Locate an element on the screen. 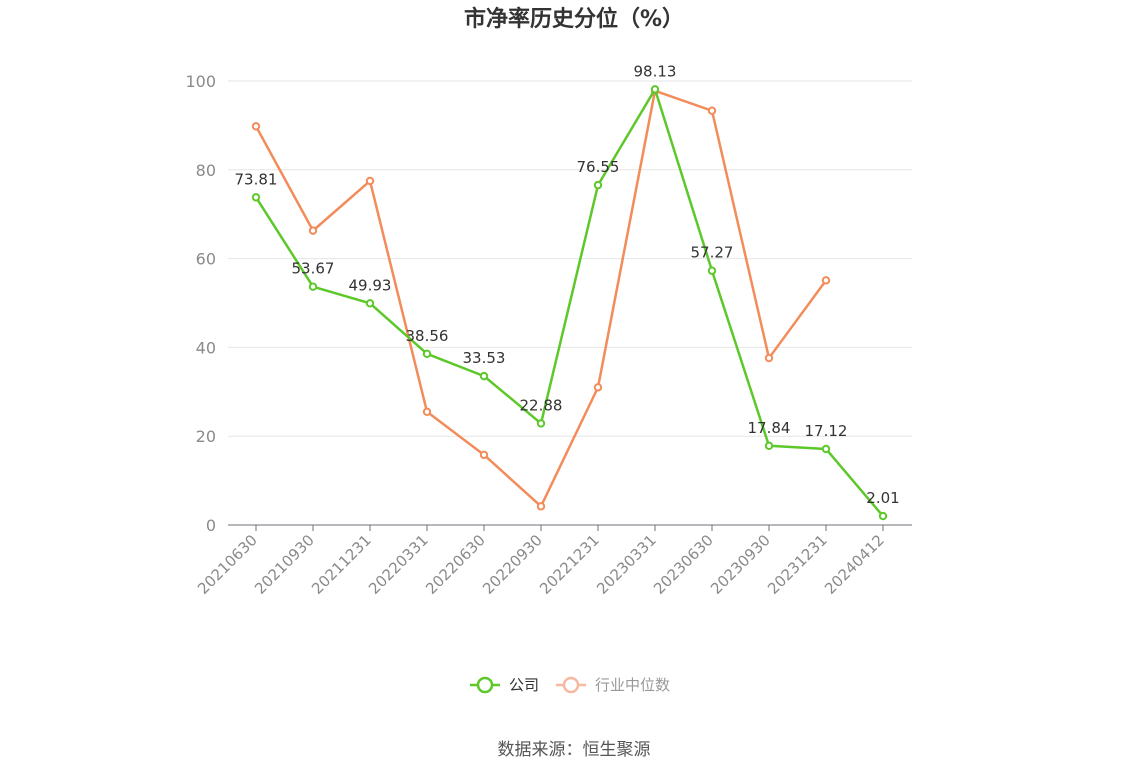  legend: 公司 行业中位数 is located at coordinates (570, 685).